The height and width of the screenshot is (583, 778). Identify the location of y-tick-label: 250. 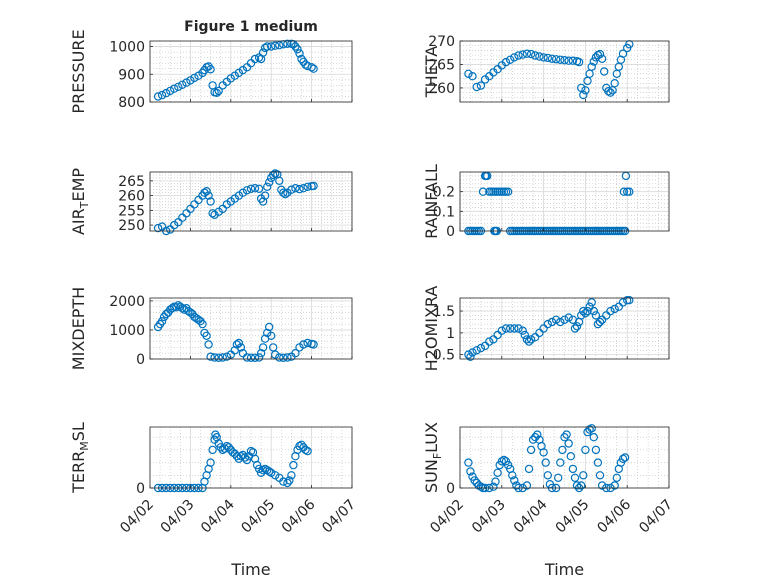
(131, 226).